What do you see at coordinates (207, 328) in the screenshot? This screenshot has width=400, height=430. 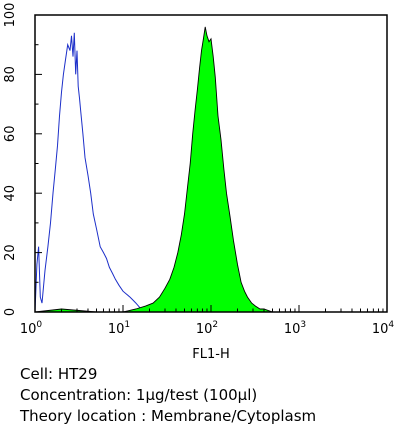 I see `x-tick-label: 102` at bounding box center [207, 328].